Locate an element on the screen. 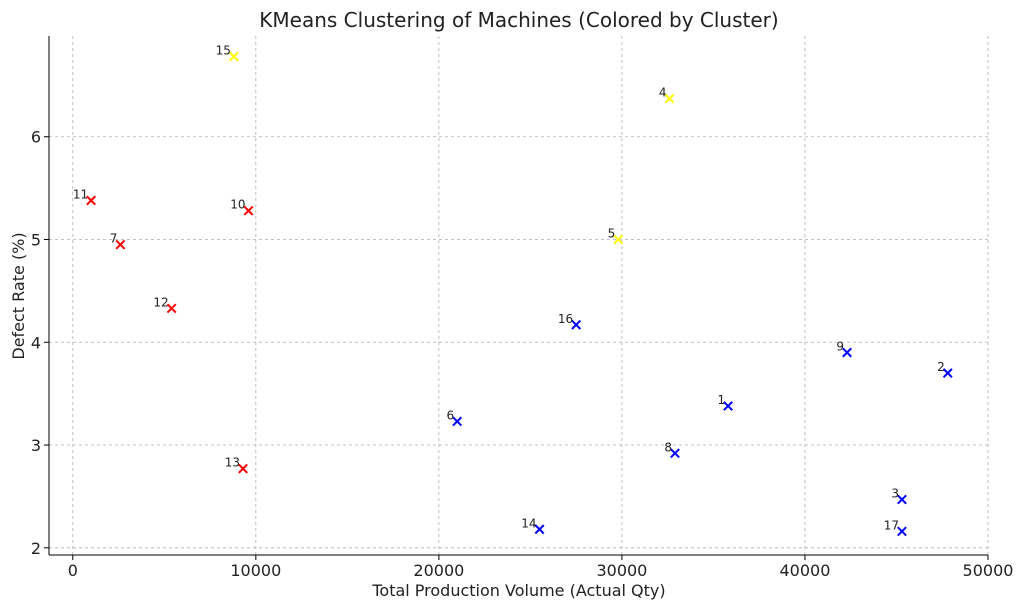  point-label: 15 is located at coordinates (223, 51).